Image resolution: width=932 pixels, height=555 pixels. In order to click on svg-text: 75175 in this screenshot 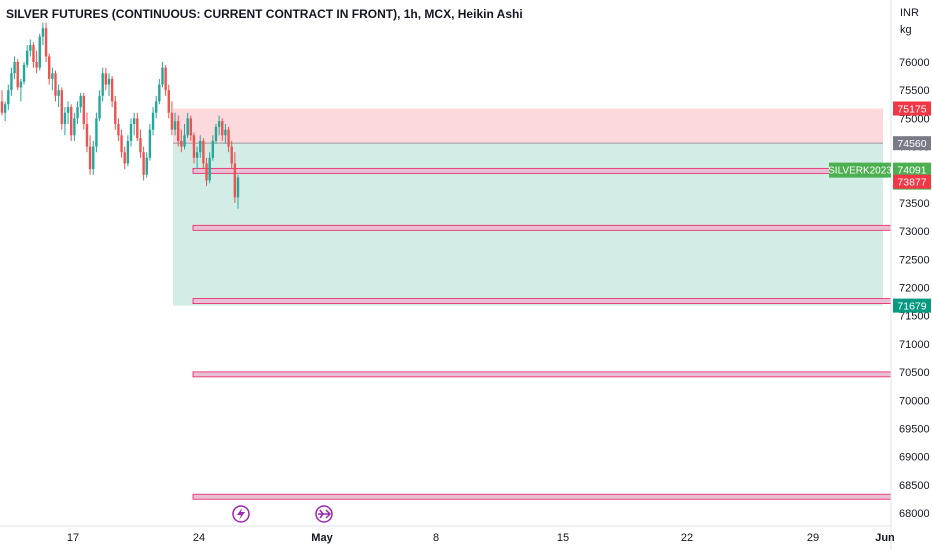, I will do `click(911, 110)`.